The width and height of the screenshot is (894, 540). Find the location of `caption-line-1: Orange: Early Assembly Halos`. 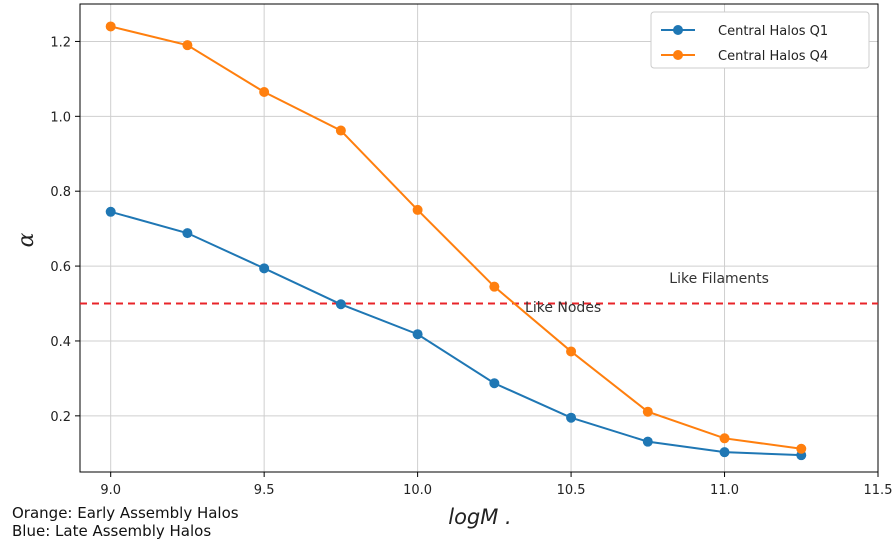

caption-line-1: Orange: Early Assembly Halos is located at coordinates (125, 513).